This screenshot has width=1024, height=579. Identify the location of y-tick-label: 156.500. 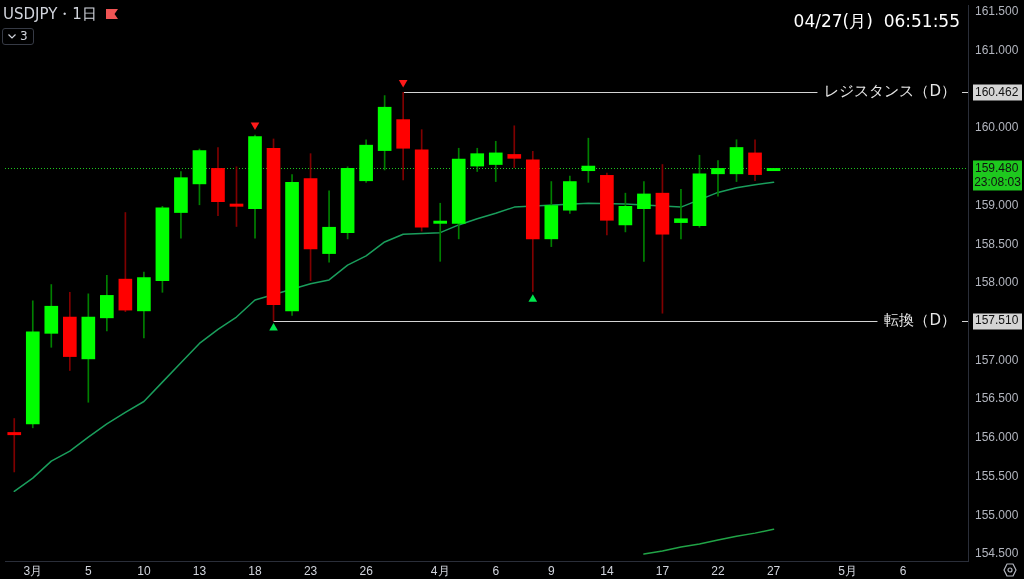
(997, 398).